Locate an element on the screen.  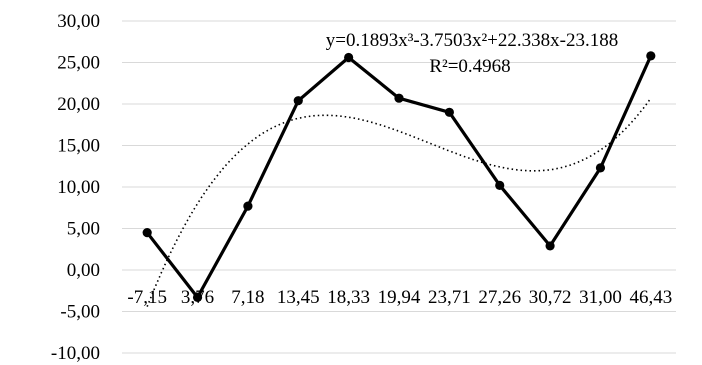
y-tick-label: 25,00 is located at coordinates (78, 63).